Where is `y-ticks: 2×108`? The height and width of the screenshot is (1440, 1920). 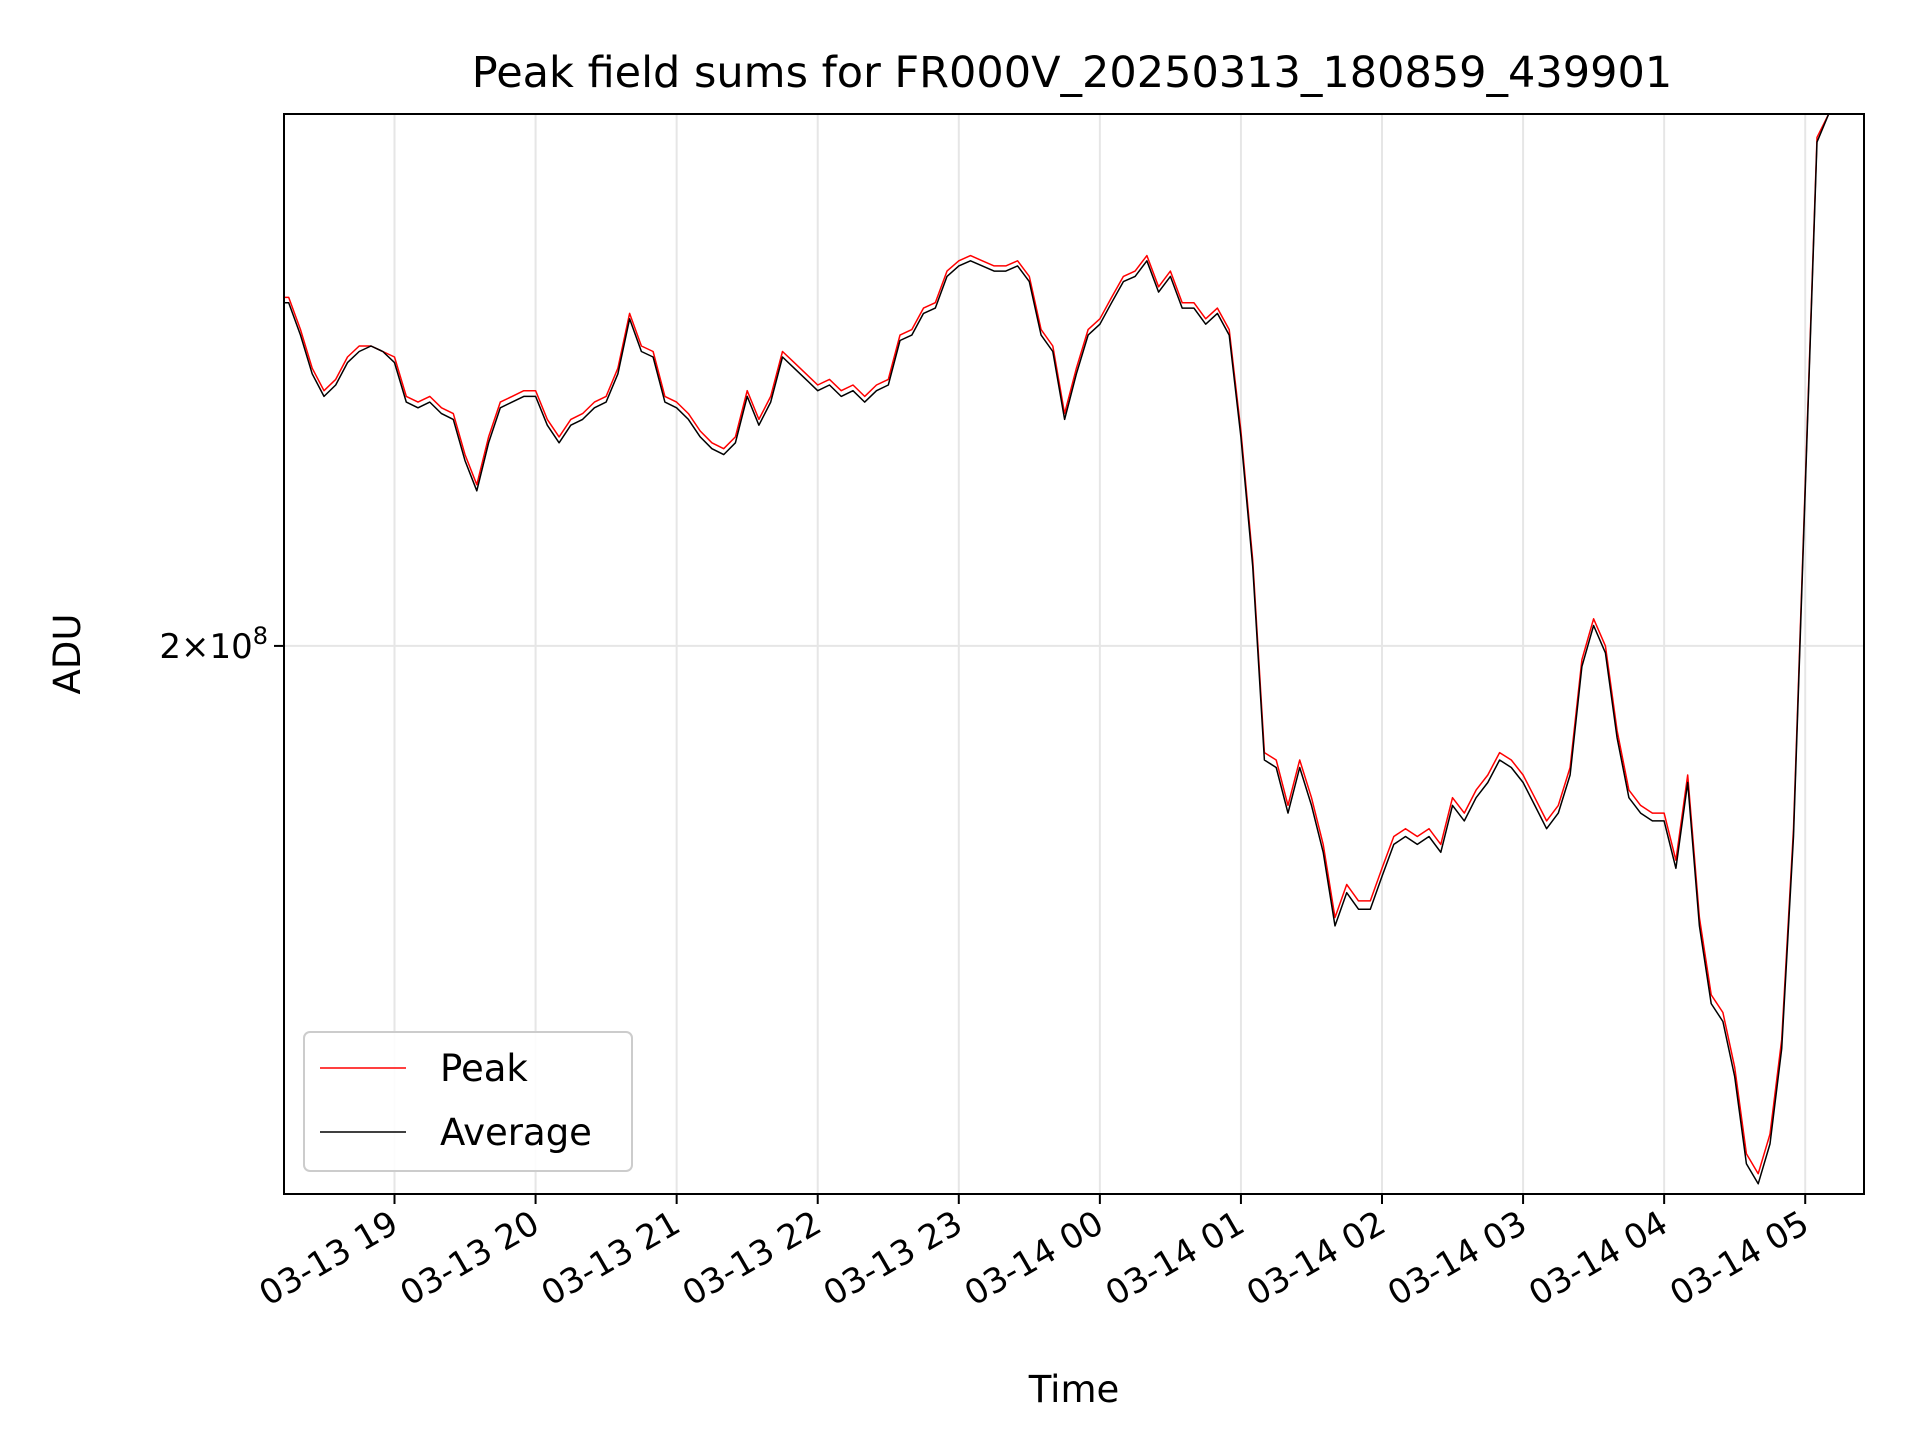 y-ticks: 2×108 is located at coordinates (221, 644).